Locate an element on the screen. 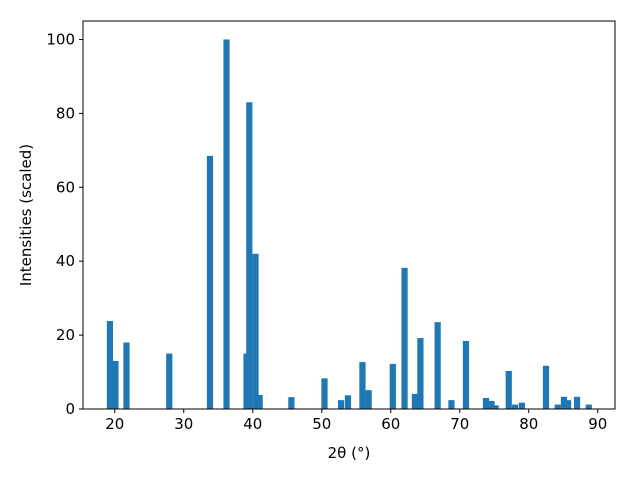  y-tick-label: 0 is located at coordinates (70, 409).